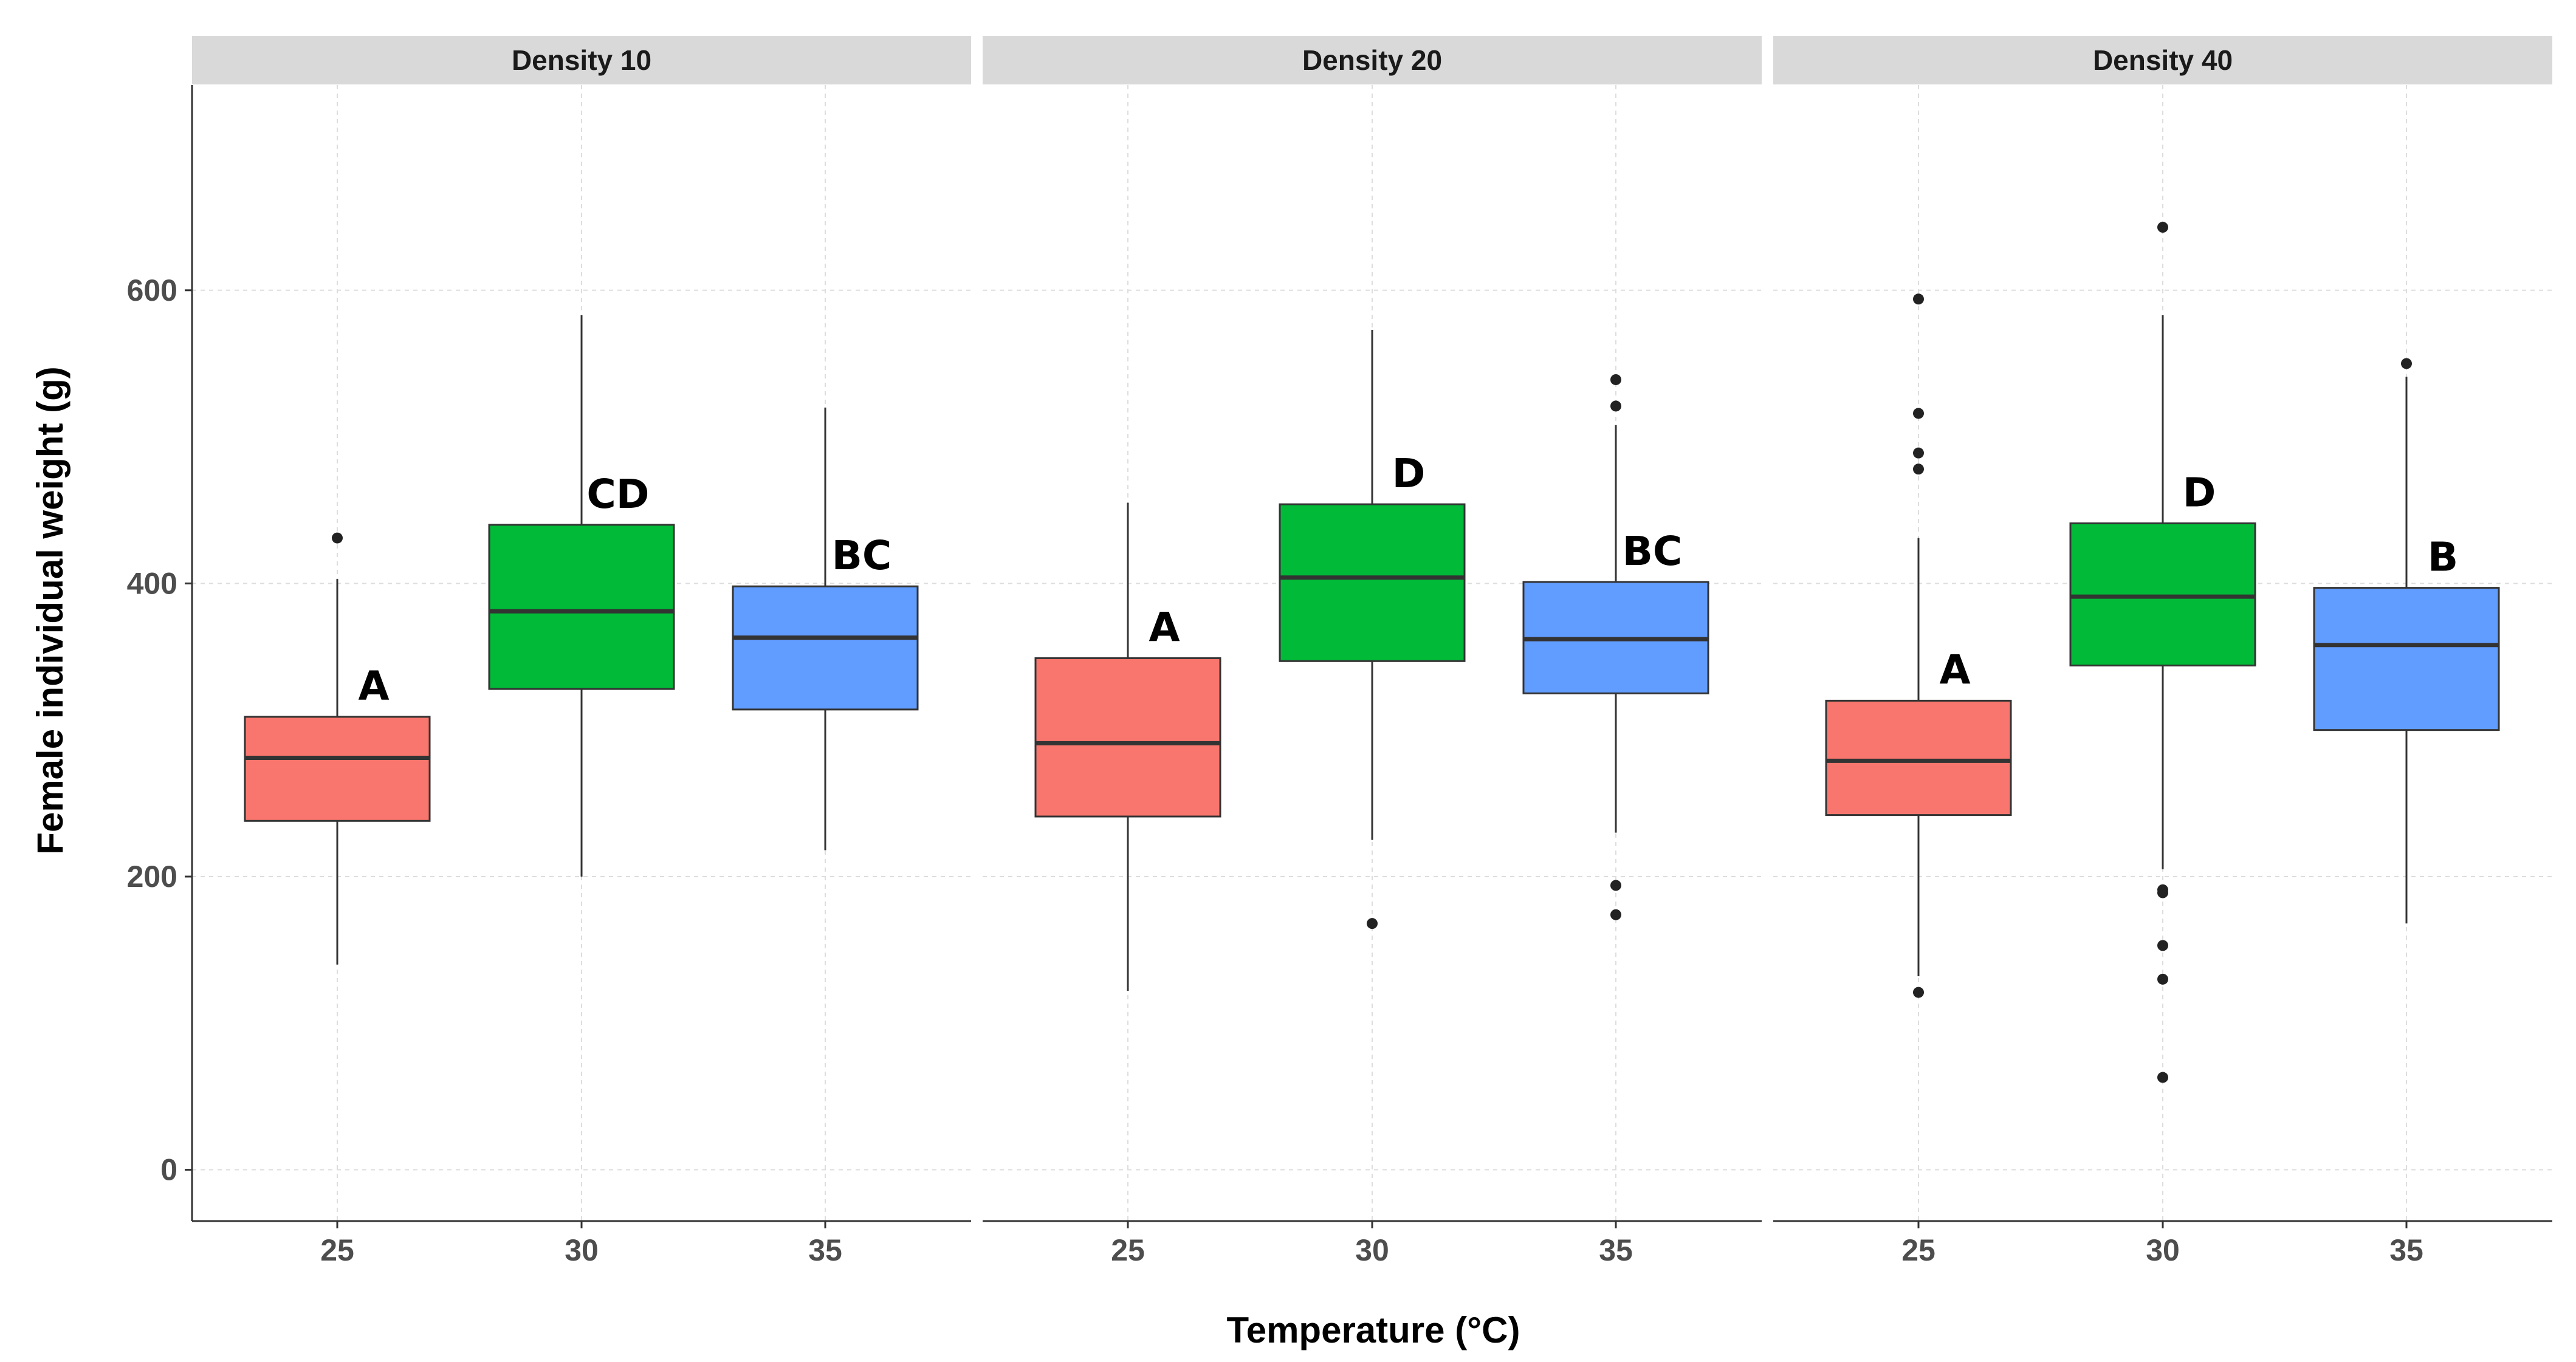  What do you see at coordinates (50, 610) in the screenshot?
I see `y-axis-title: Female individual weight (g)` at bounding box center [50, 610].